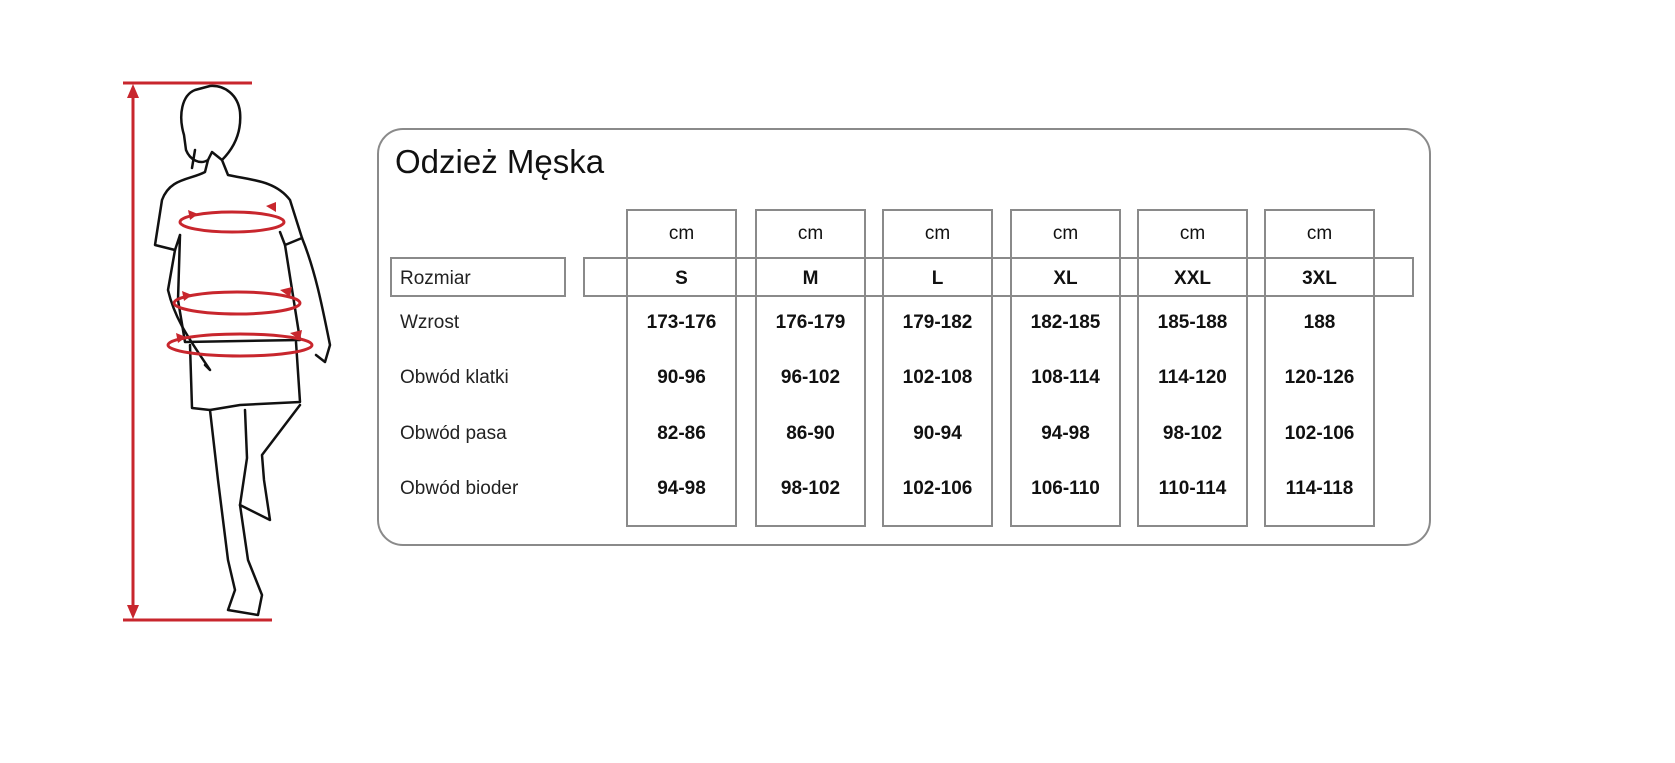 Image resolution: width=1675 pixels, height=763 pixels. Describe the element at coordinates (430, 322) in the screenshot. I see `row-label-height: Wzrost` at that location.